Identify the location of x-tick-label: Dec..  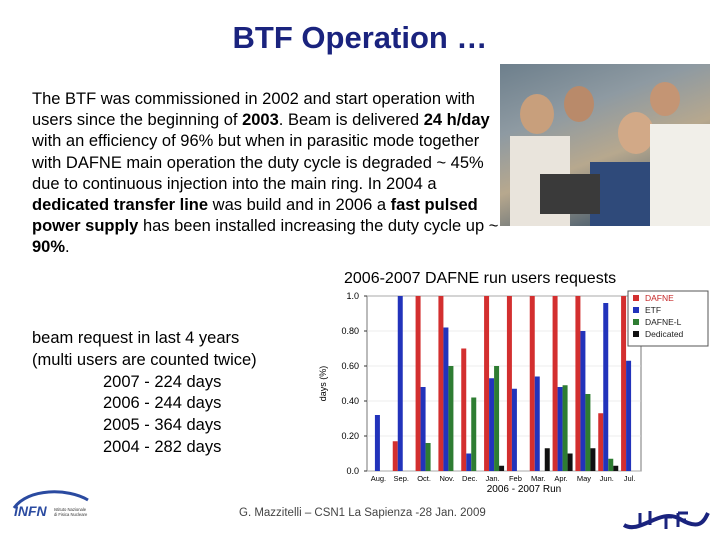
(469, 478).